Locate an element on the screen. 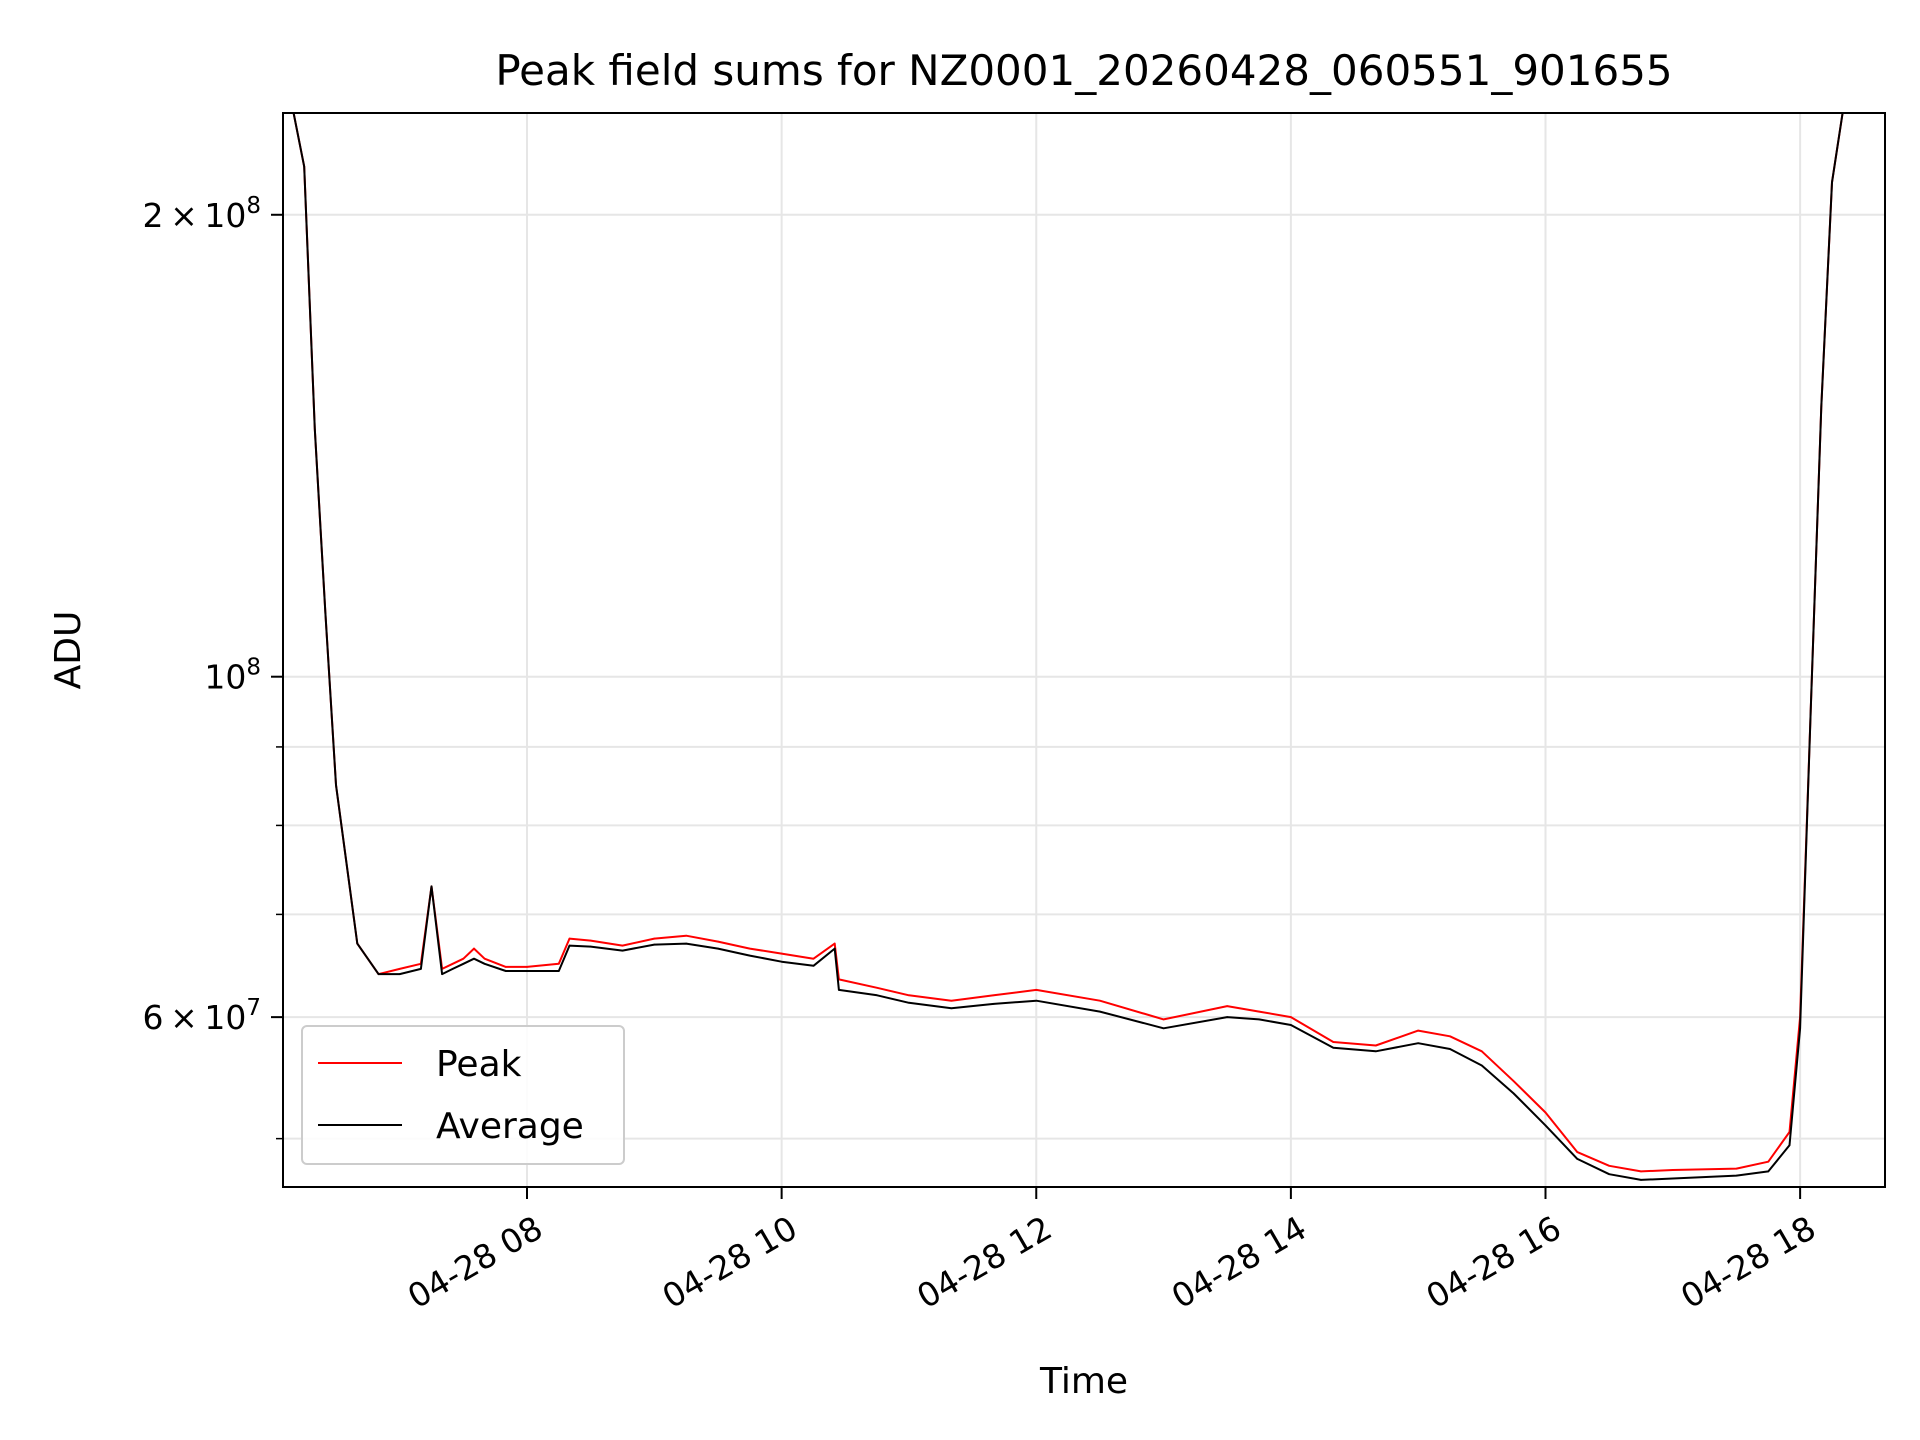 This screenshot has width=1920, height=1440. legend: Peak Average is located at coordinates (463, 1095).